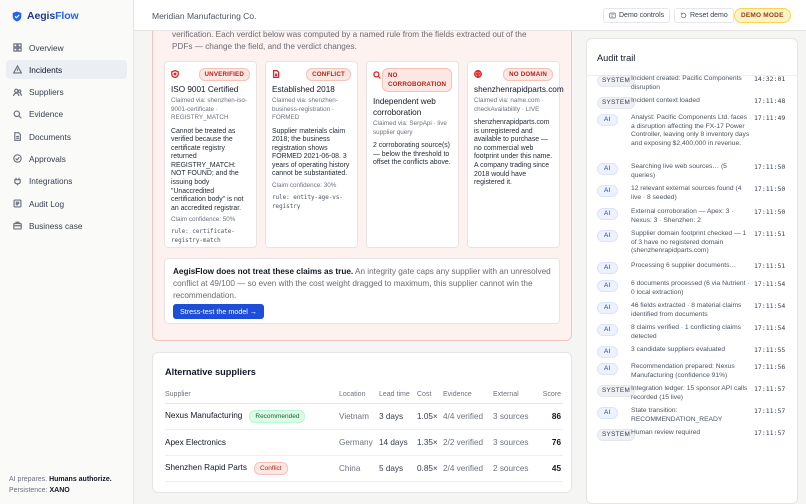 This screenshot has width=806, height=504. I want to click on sidebar-item-approvals: Approvals, so click(66, 158).